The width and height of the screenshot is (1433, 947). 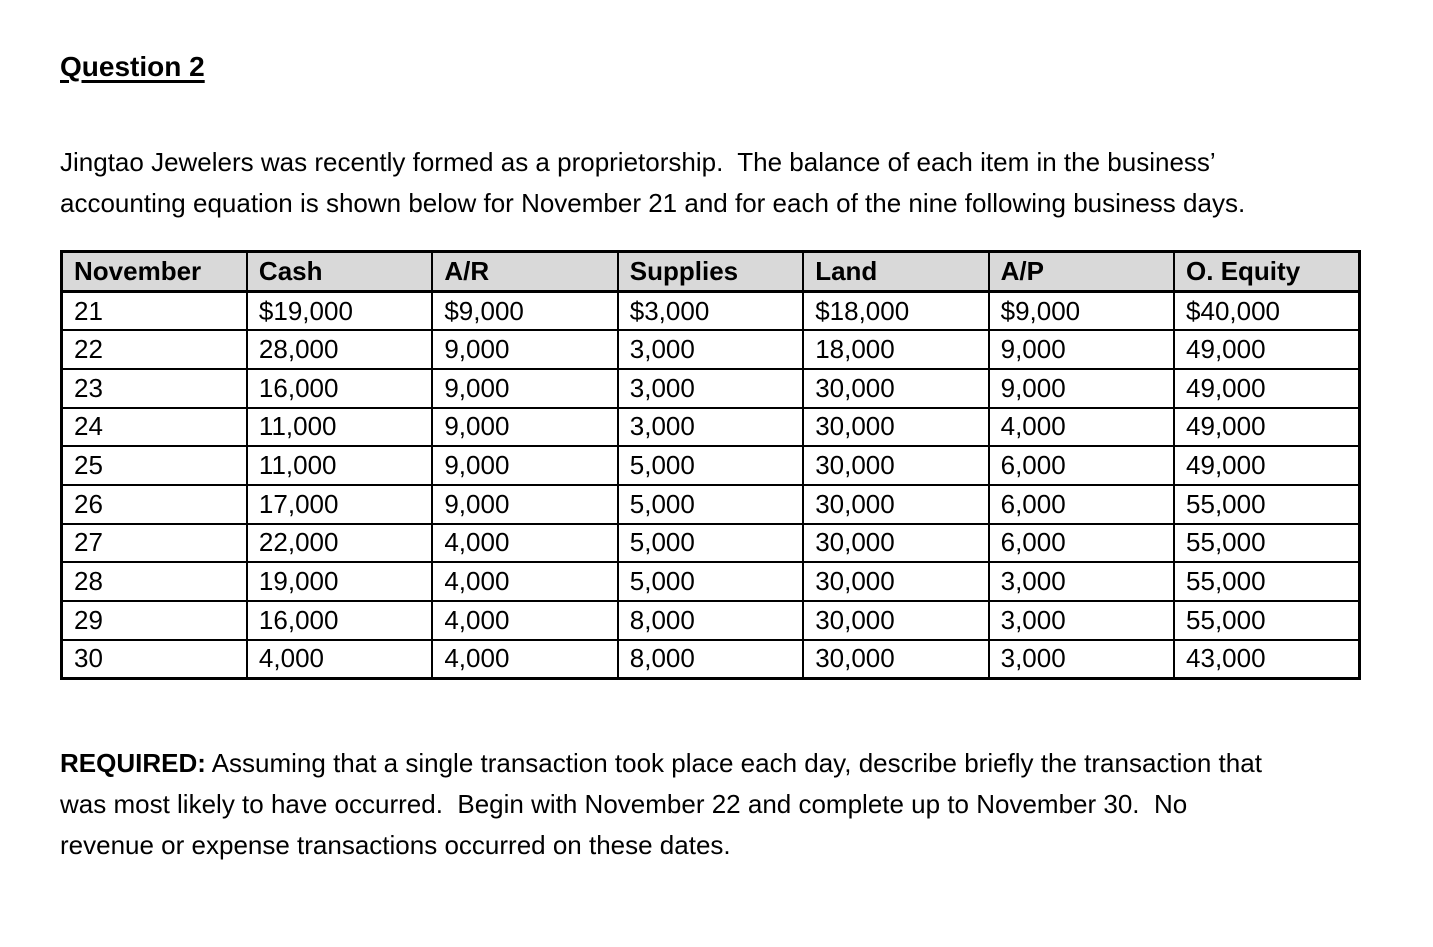 What do you see at coordinates (154, 427) in the screenshot?
I see `table-cell: 24` at bounding box center [154, 427].